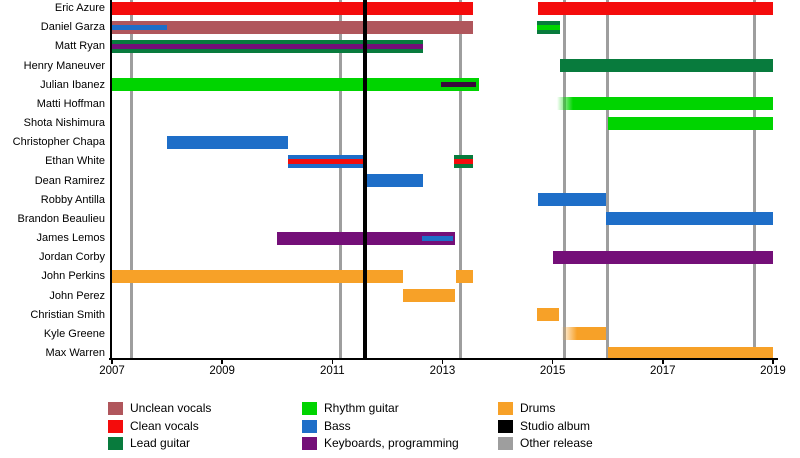  What do you see at coordinates (309, 408) in the screenshot?
I see `legend-swatch-rhythm-guitar` at bounding box center [309, 408].